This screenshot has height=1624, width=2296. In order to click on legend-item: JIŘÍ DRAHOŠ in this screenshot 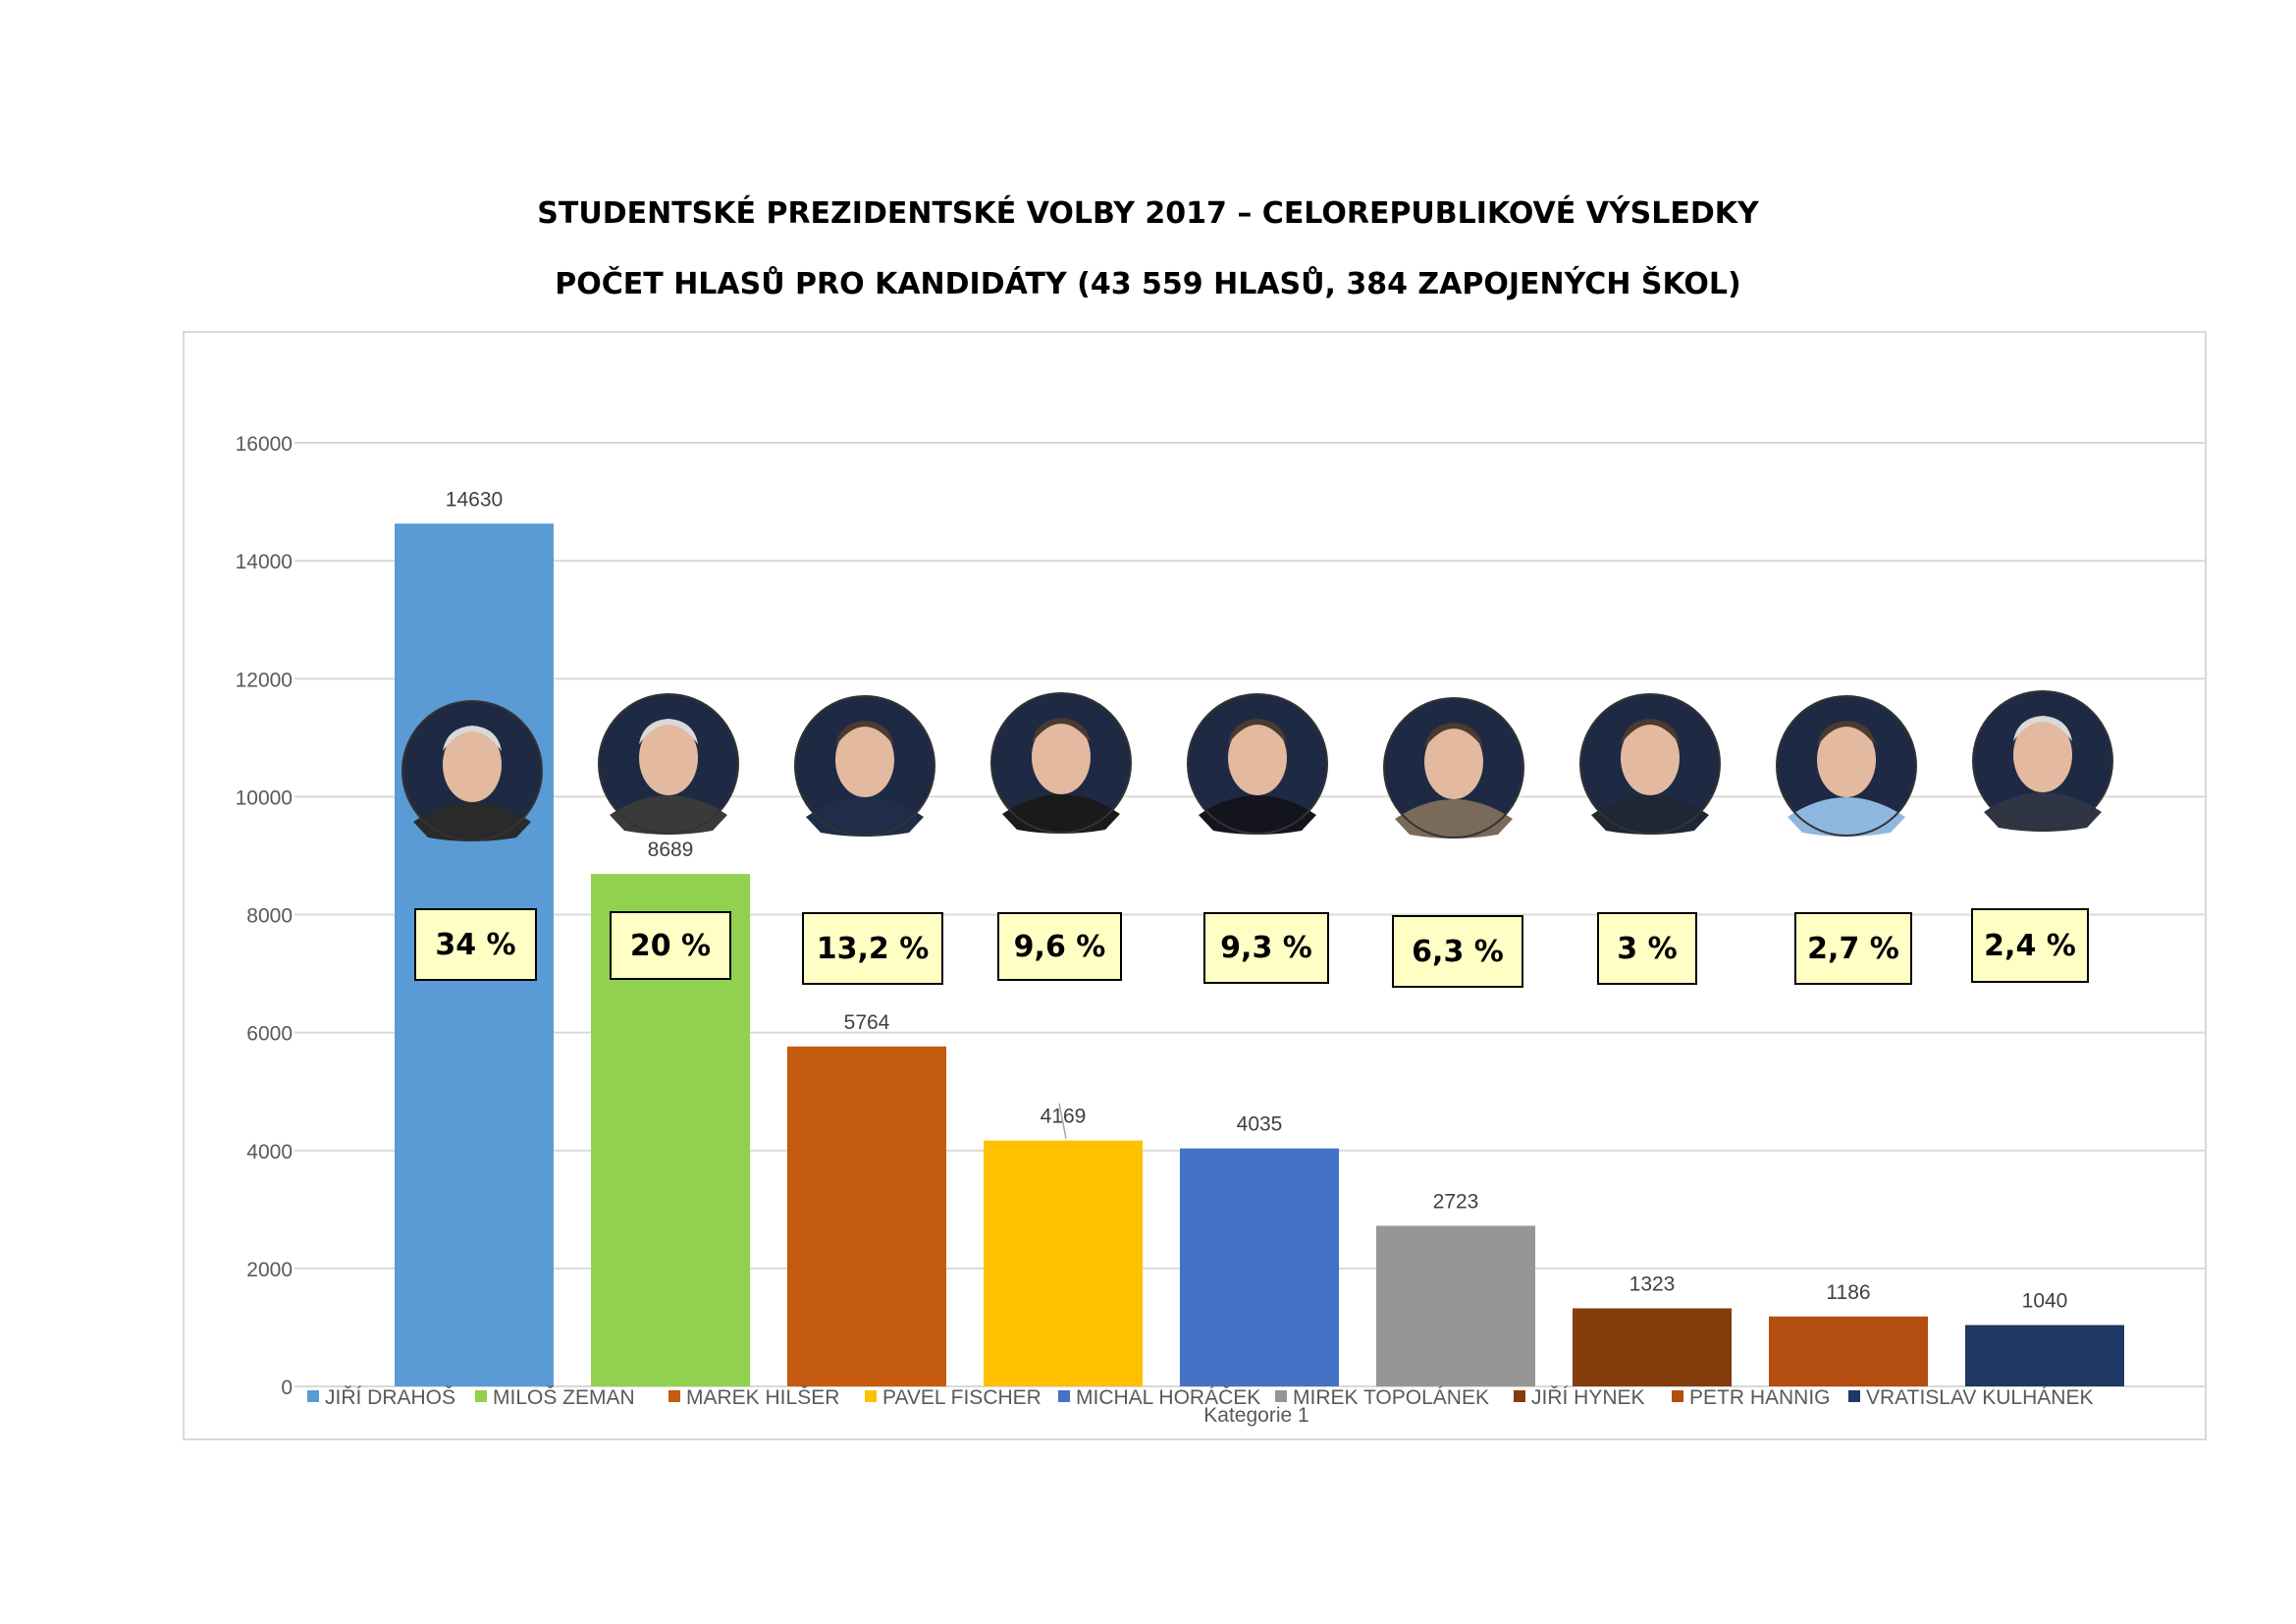, I will do `click(381, 1397)`.